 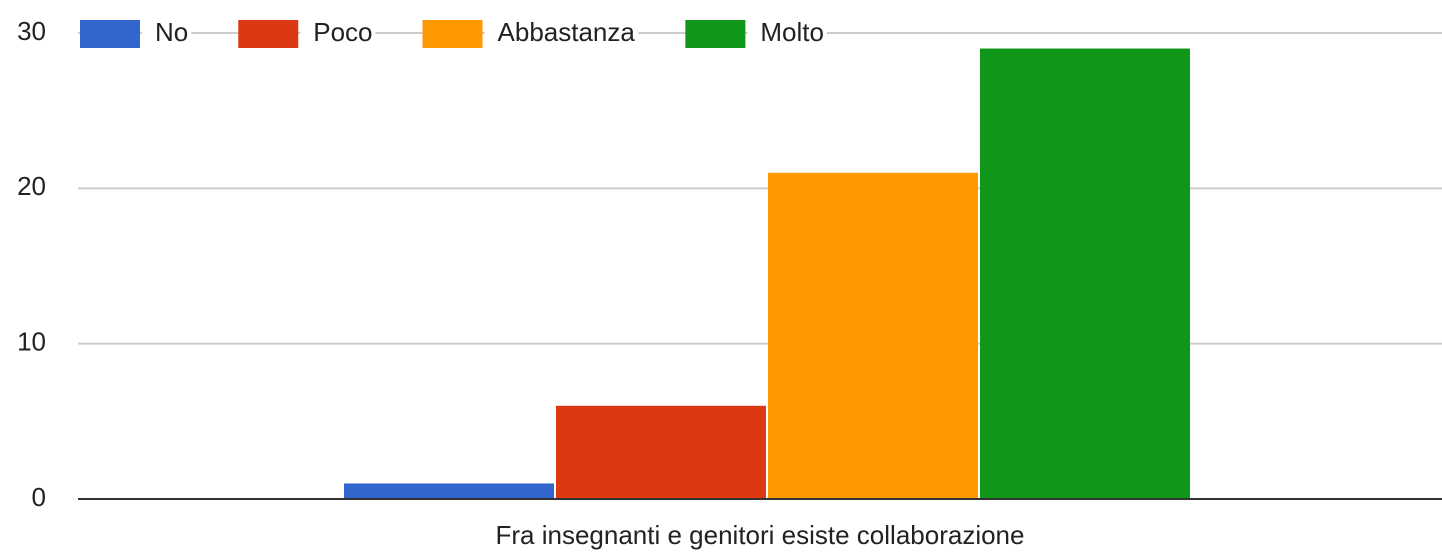 What do you see at coordinates (792, 32) in the screenshot?
I see `legend-label: Molto` at bounding box center [792, 32].